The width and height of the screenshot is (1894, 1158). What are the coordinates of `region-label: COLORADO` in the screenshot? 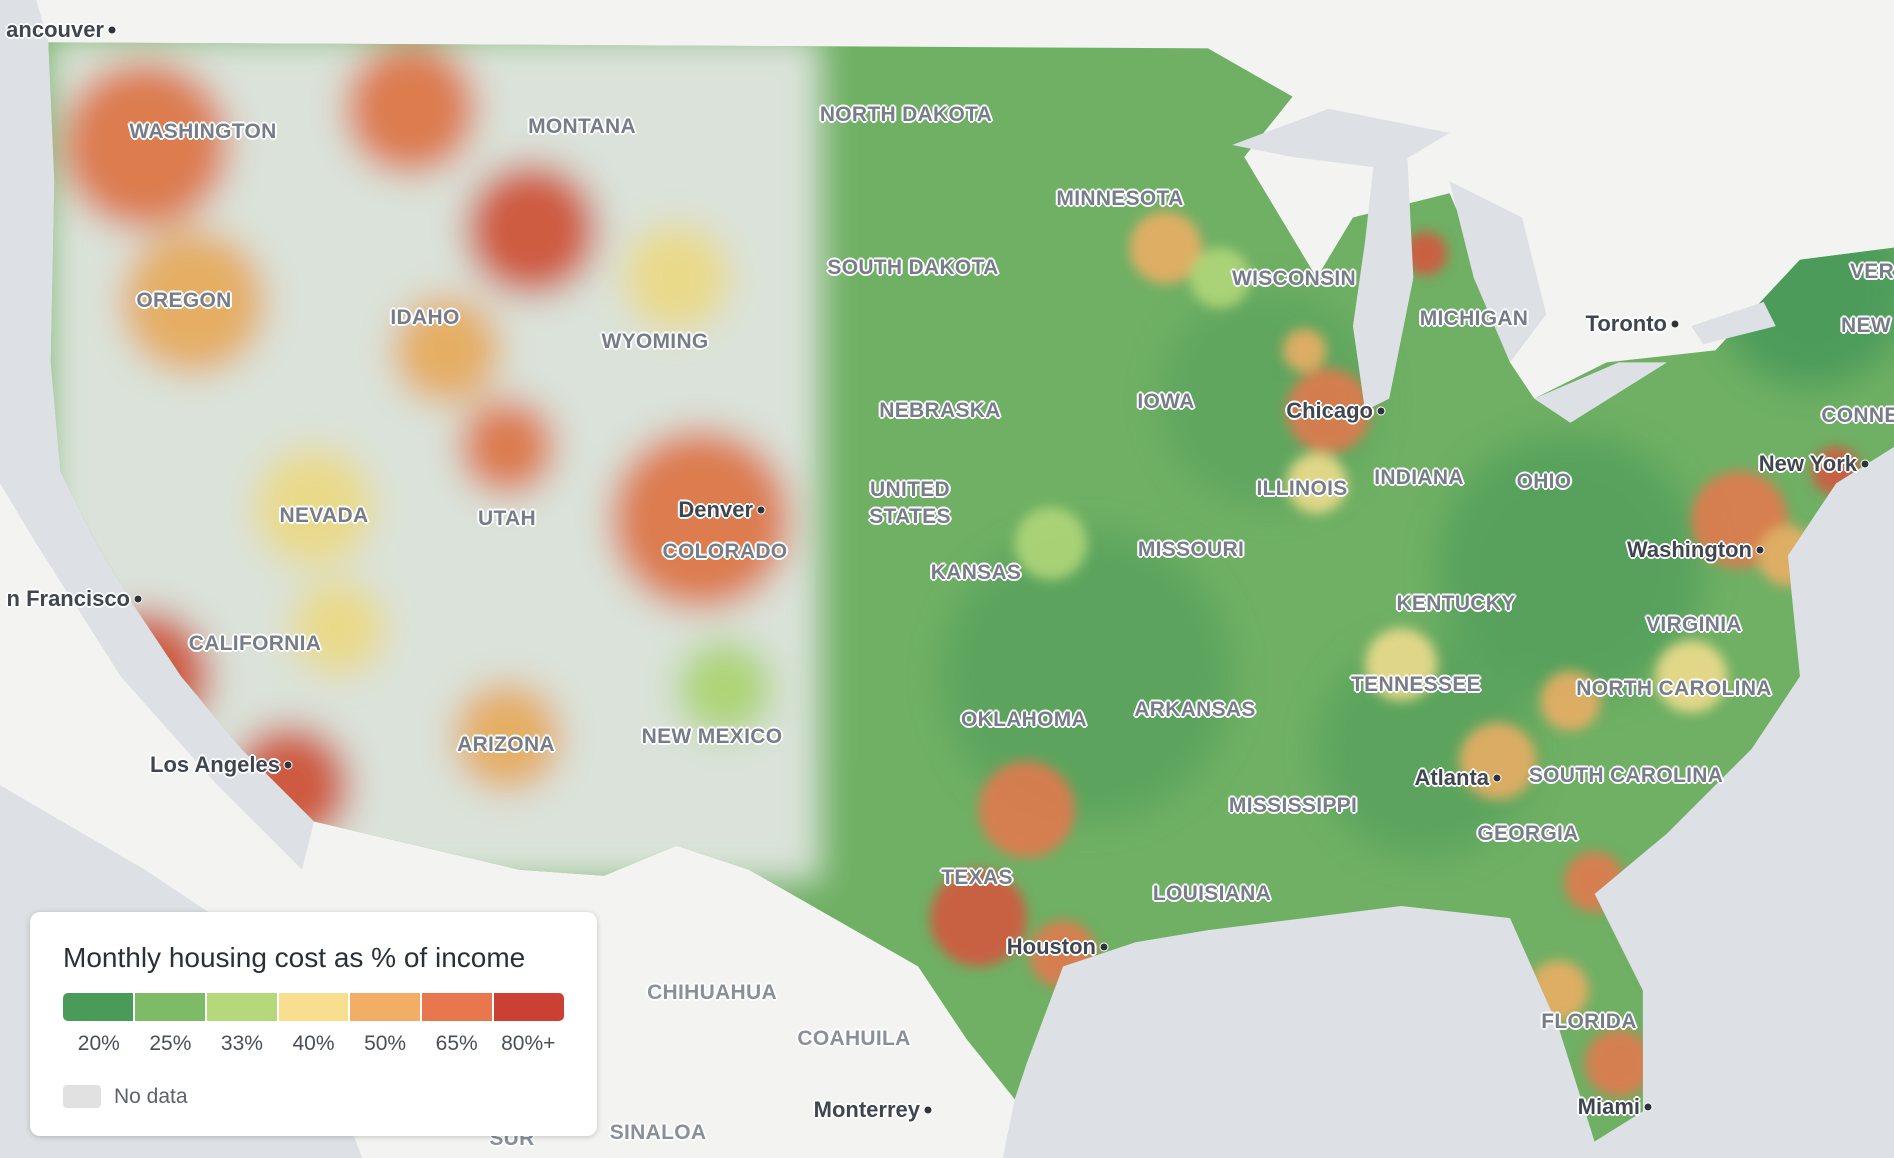 It's located at (725, 551).